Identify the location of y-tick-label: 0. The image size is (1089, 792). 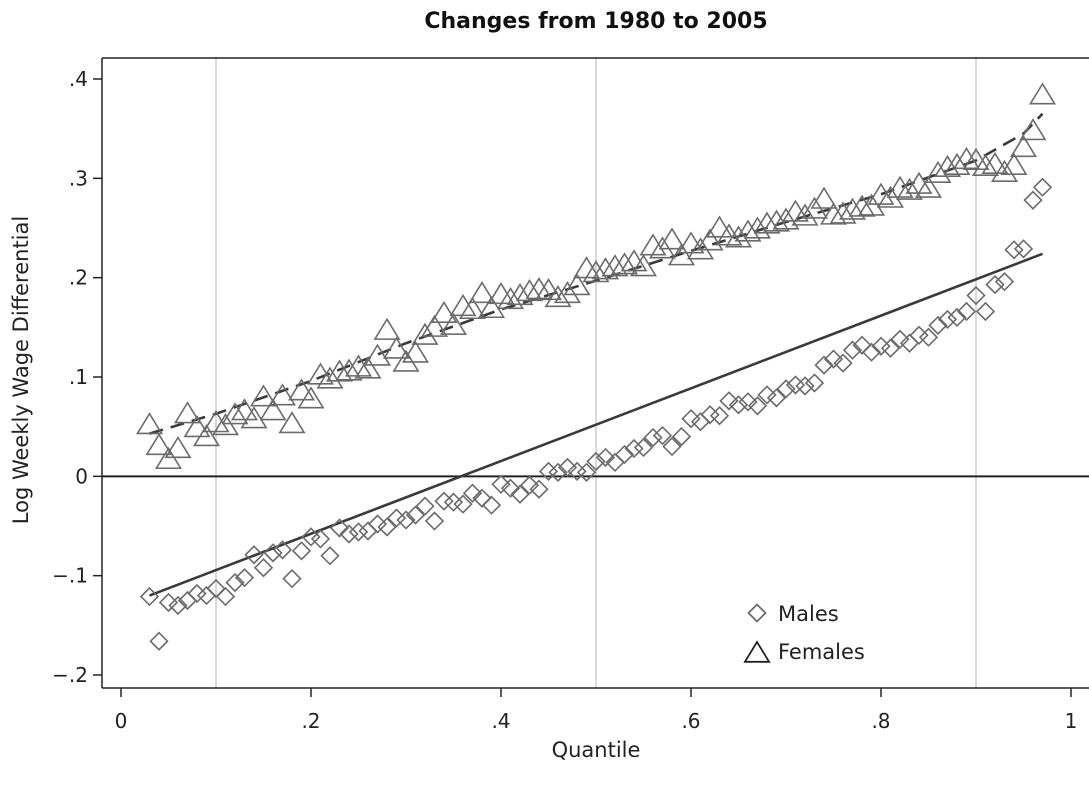
(81, 476).